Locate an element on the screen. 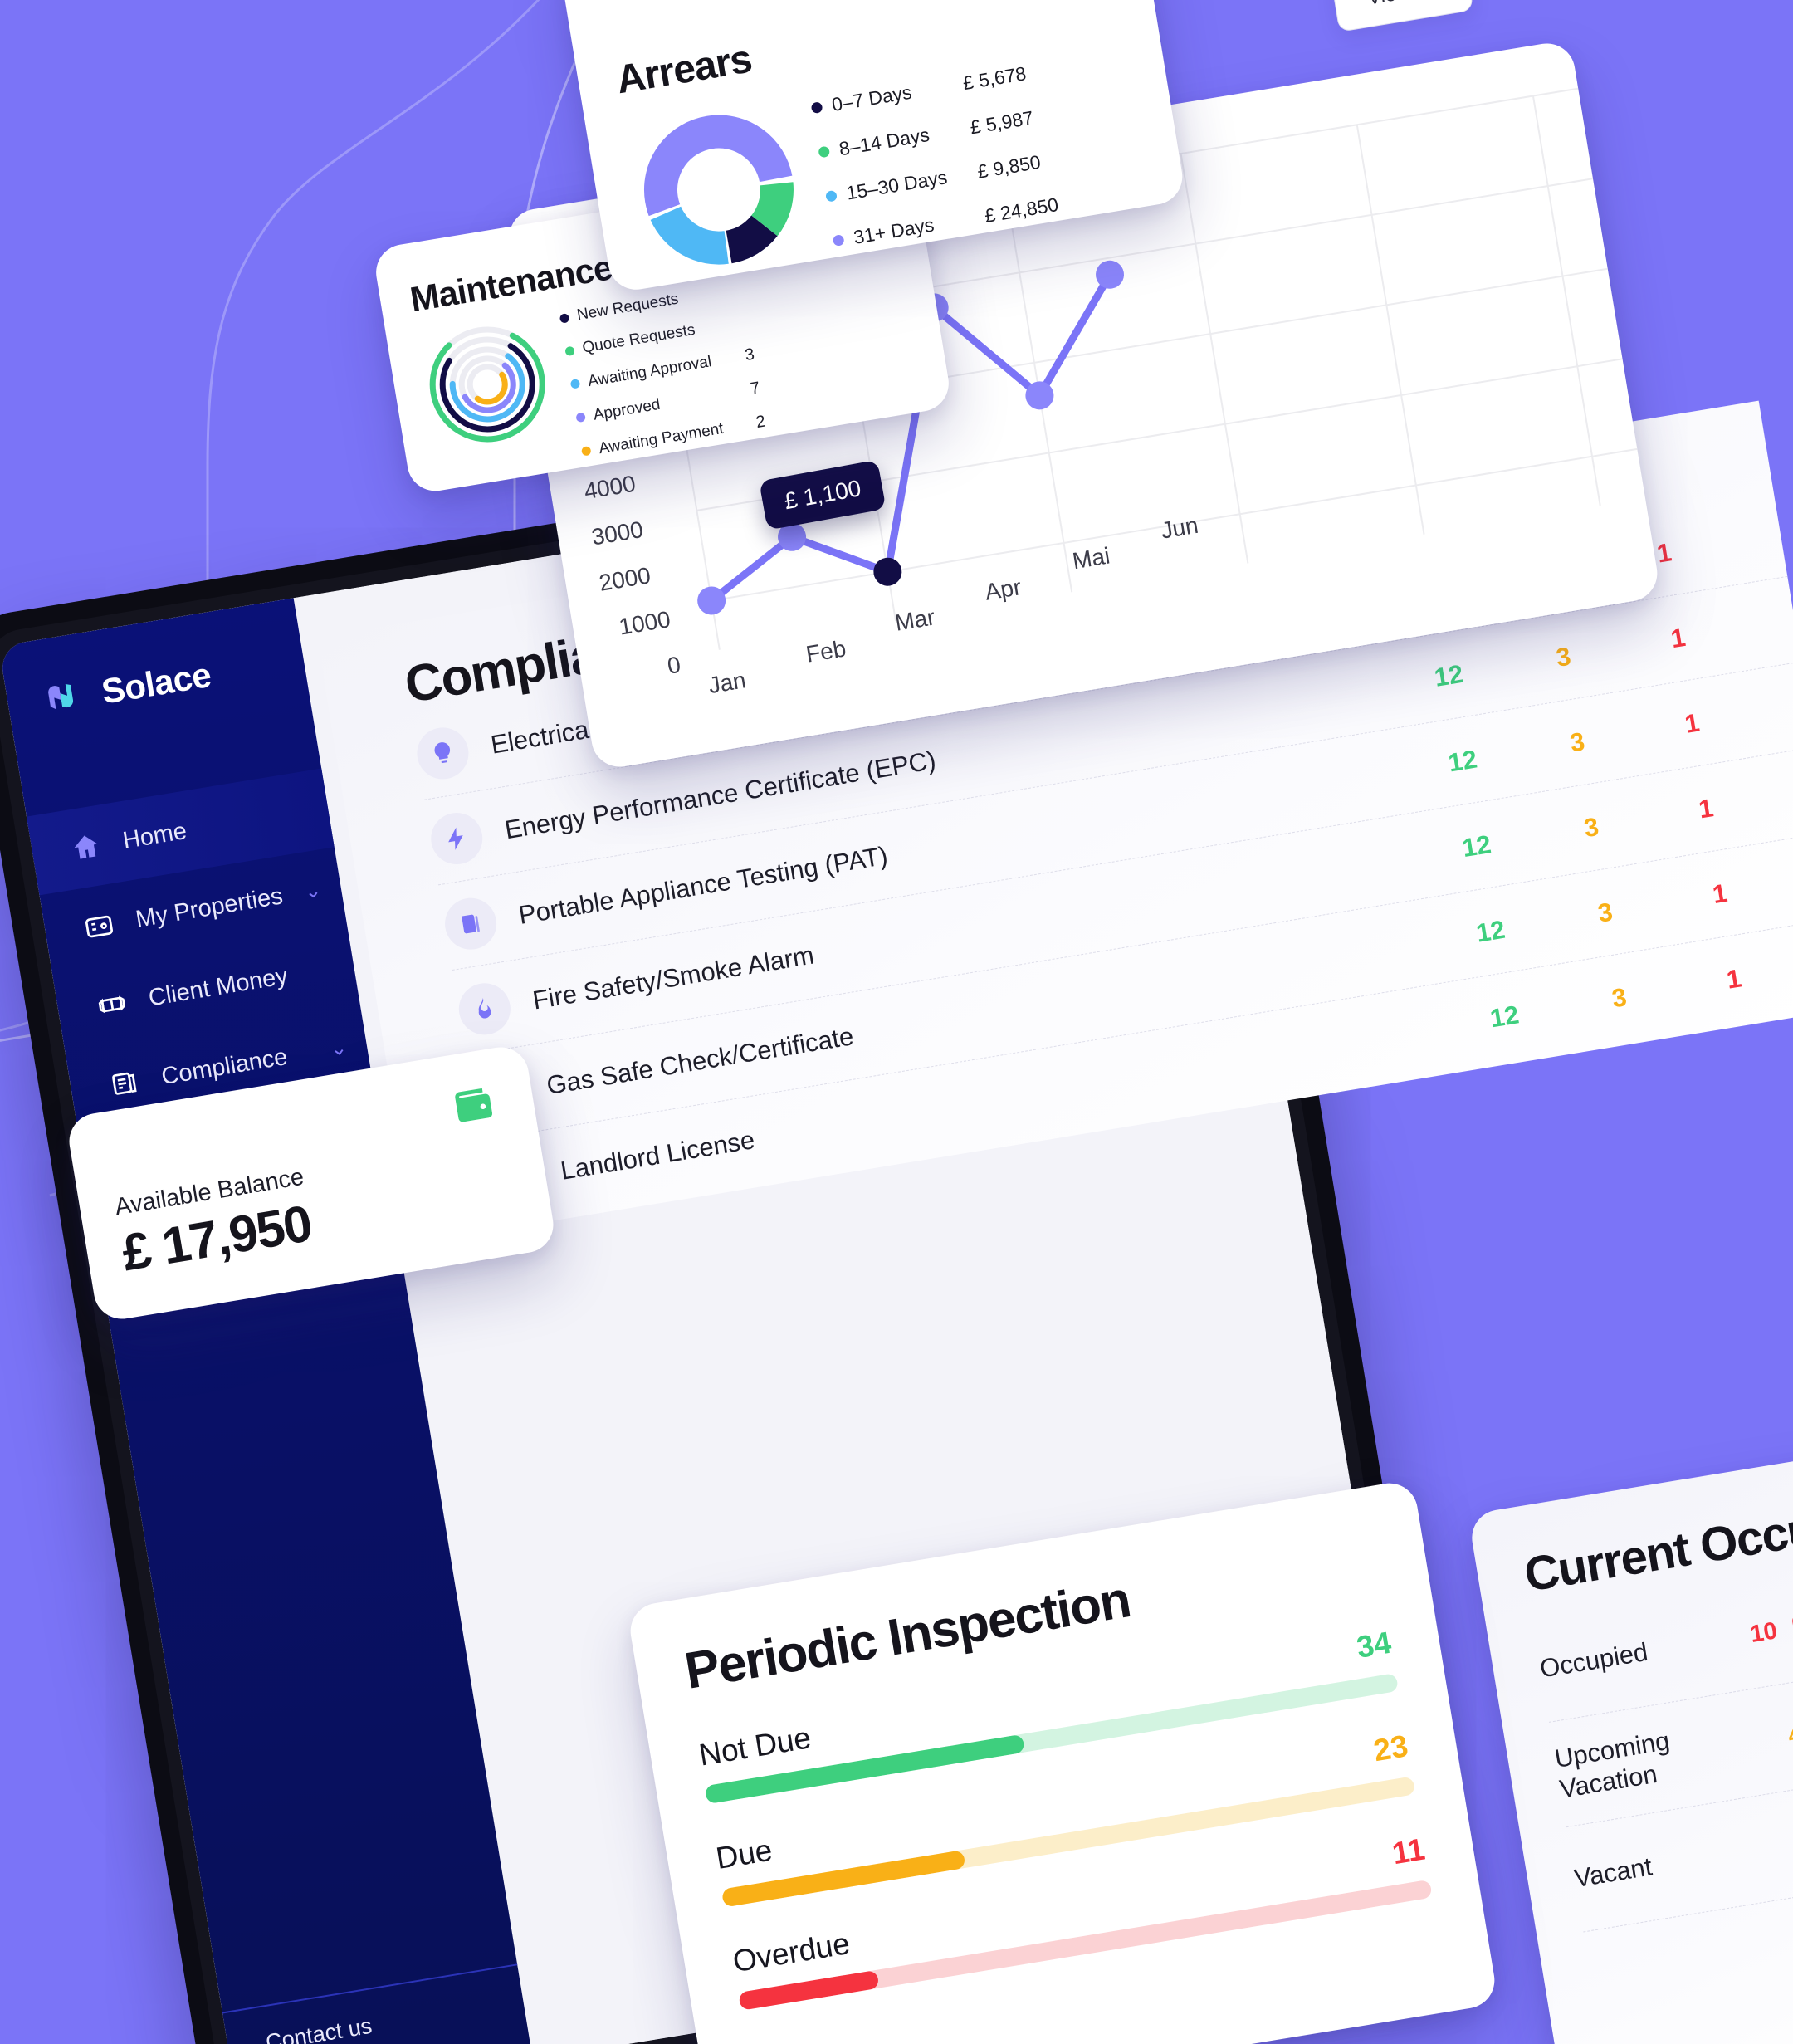 The image size is (1793, 2044). contact-us-label: Contact us is located at coordinates (318, 2028).